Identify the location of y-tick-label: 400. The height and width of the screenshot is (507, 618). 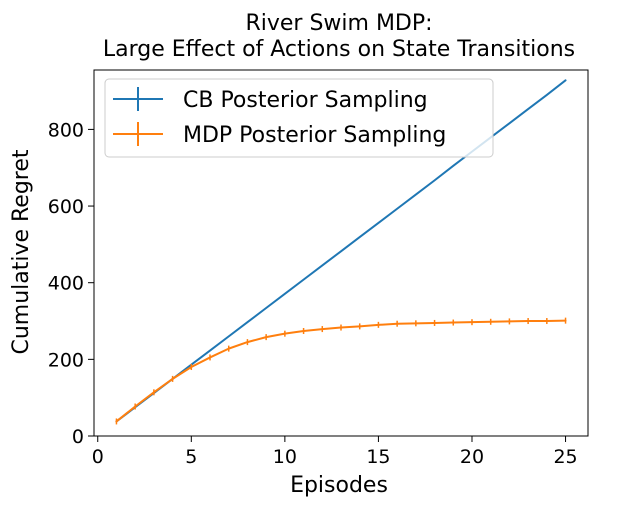
(66, 284).